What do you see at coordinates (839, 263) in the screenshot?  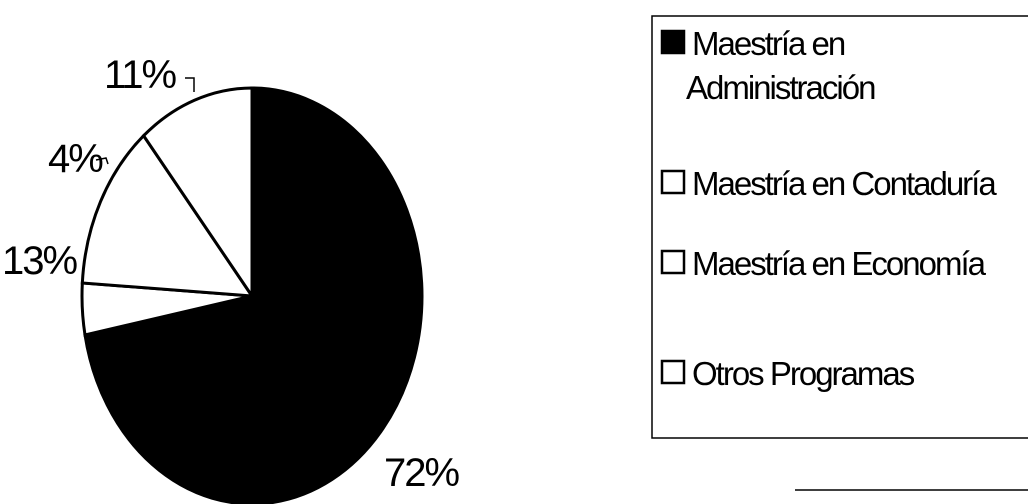 I see `legend-label: Maestría en Economía` at bounding box center [839, 263].